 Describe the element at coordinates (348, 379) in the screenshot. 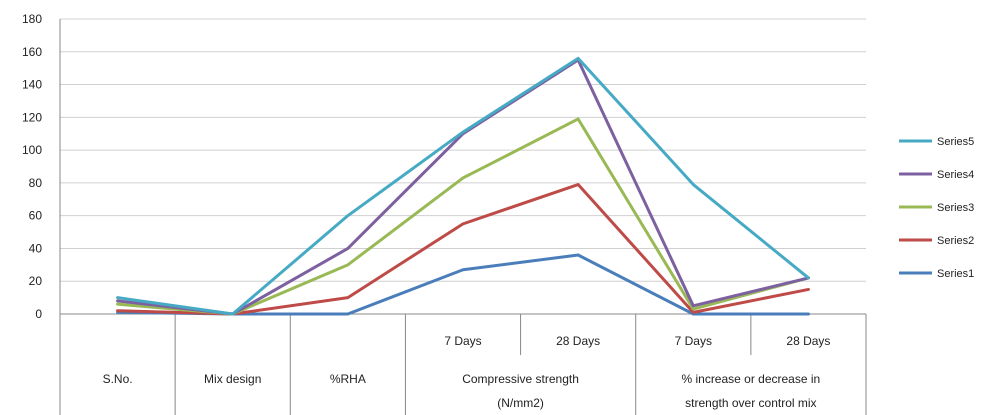

I see `x-category-label: %RHA` at that location.